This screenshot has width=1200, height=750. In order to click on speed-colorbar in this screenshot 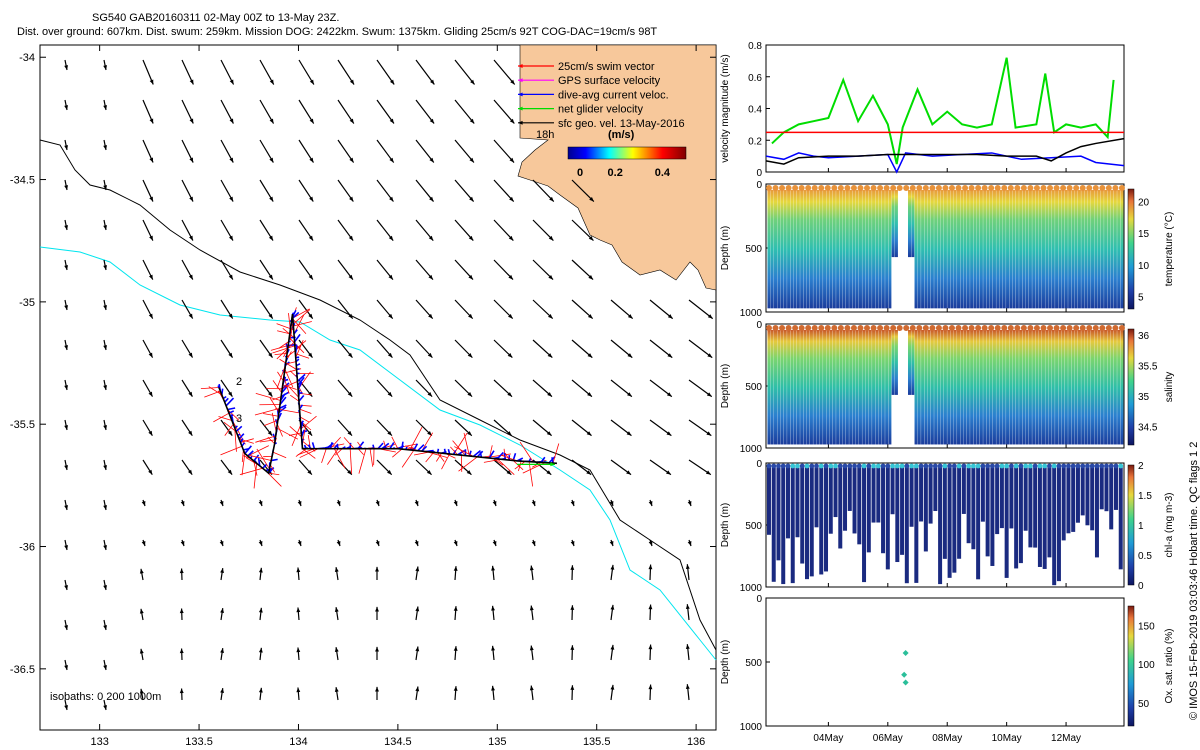, I will do `click(627, 153)`.